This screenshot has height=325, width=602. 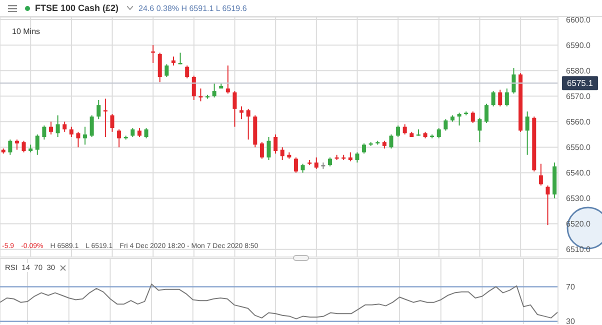 What do you see at coordinates (579, 147) in the screenshot?
I see `y-tick-label: 6550.0` at bounding box center [579, 147].